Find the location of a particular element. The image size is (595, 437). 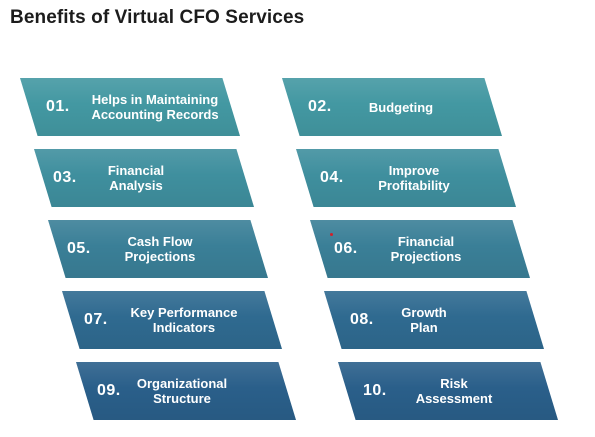

benefit-number: 07. is located at coordinates (96, 319).